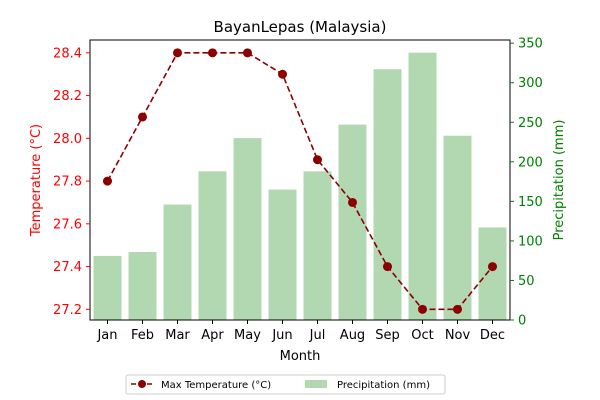  Describe the element at coordinates (422, 309) in the screenshot. I see `temperature-point-oct` at that location.